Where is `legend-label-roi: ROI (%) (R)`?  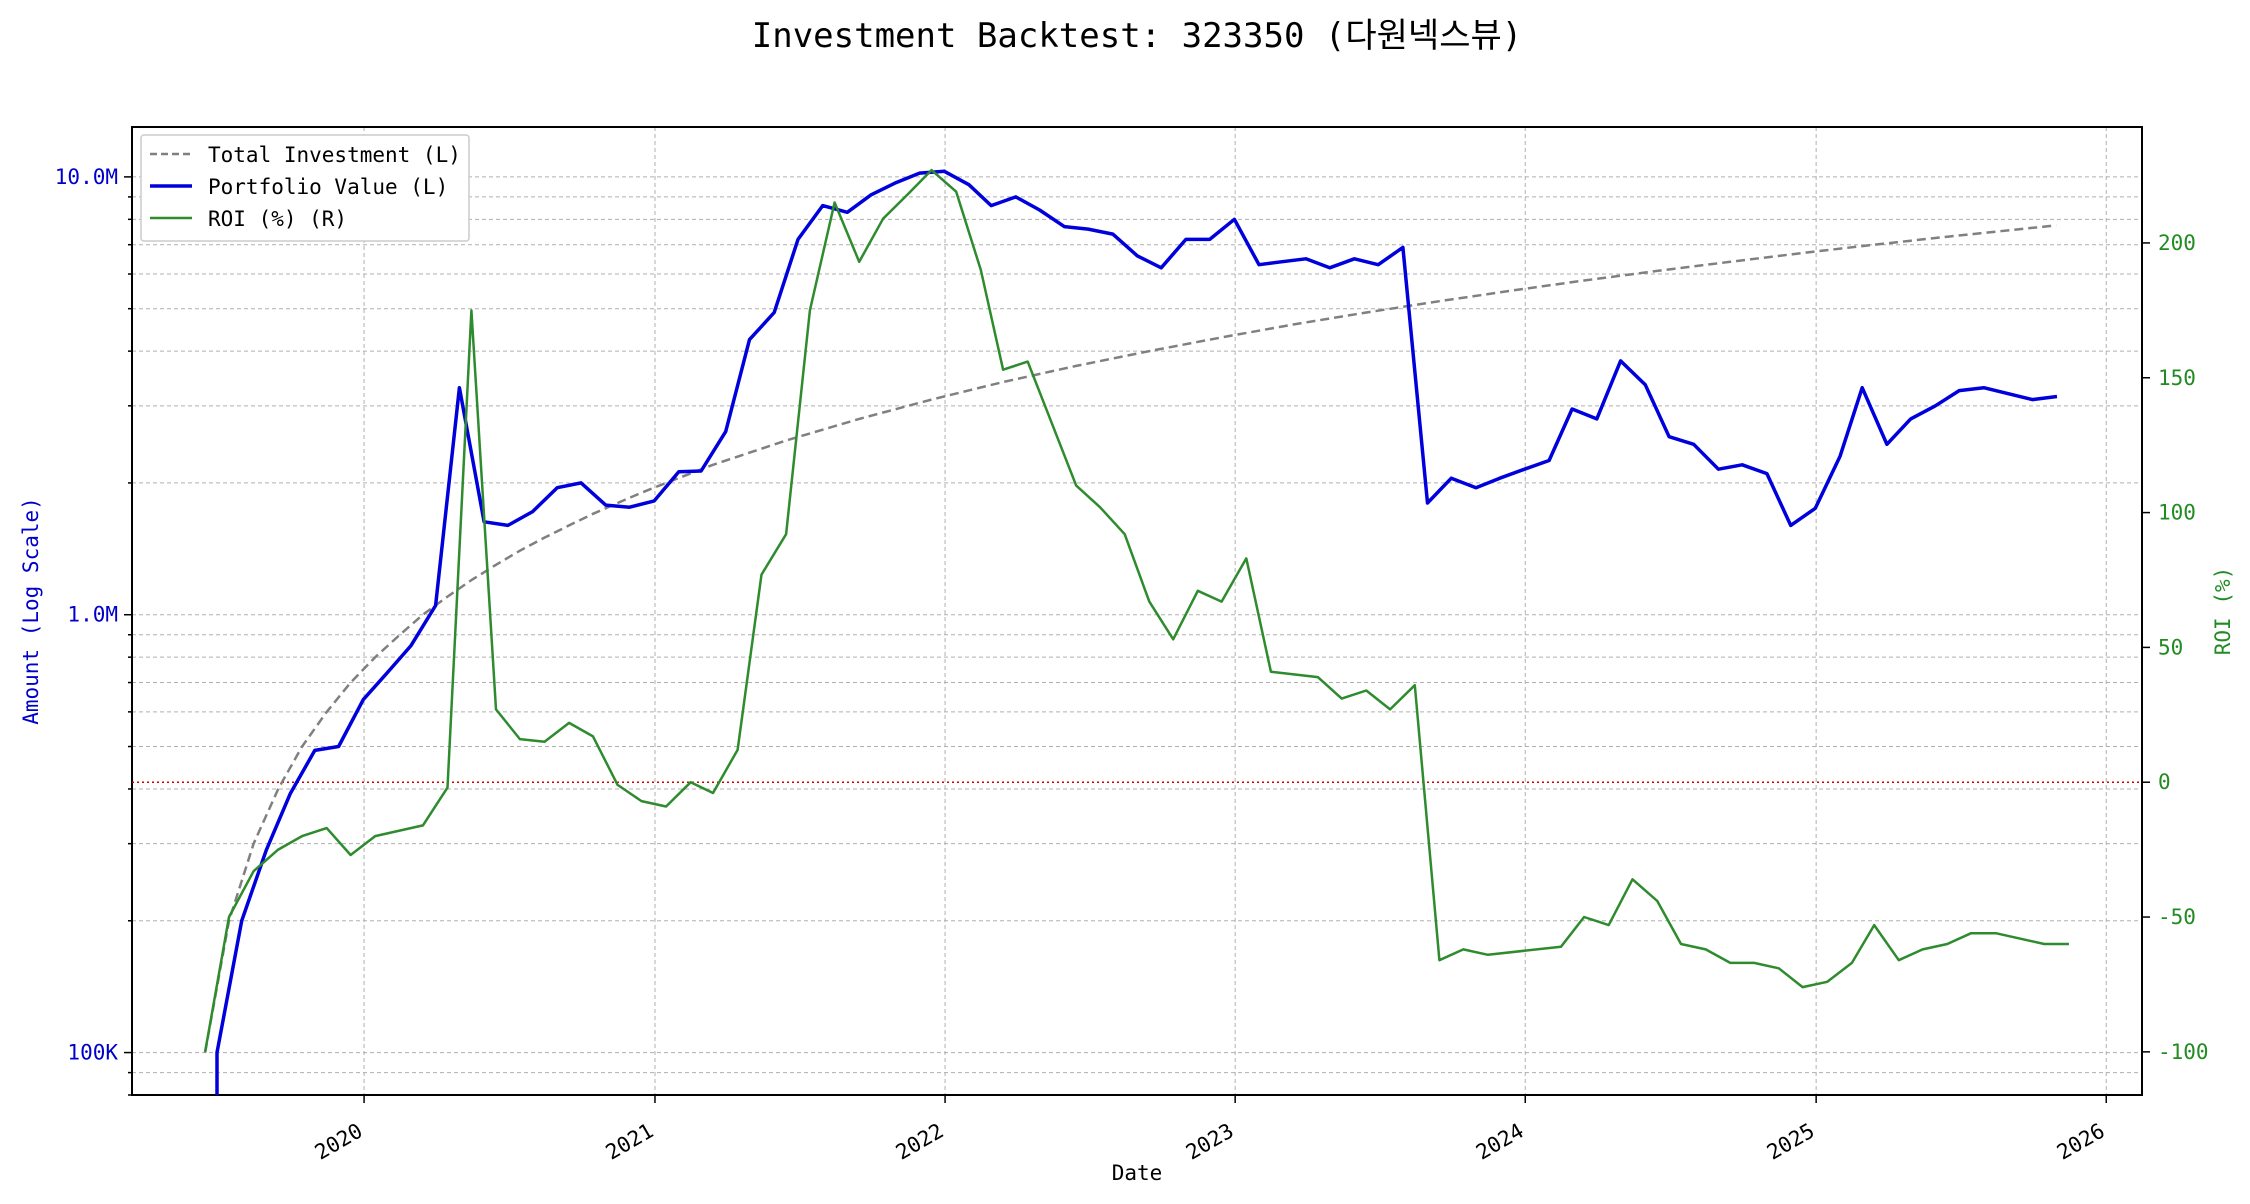 legend-label-roi: ROI (%) (R) is located at coordinates (277, 219).